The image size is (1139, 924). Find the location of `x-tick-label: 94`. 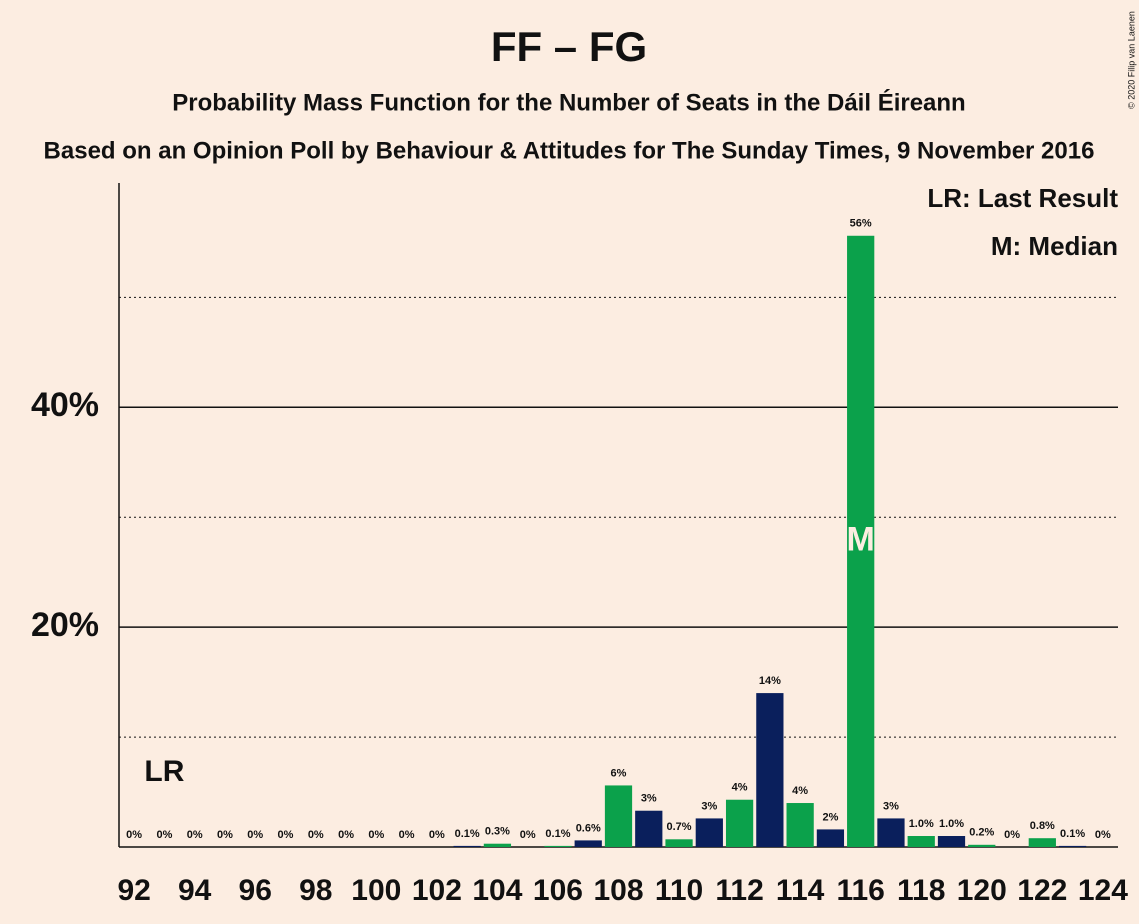

x-tick-label: 94 is located at coordinates (195, 890).